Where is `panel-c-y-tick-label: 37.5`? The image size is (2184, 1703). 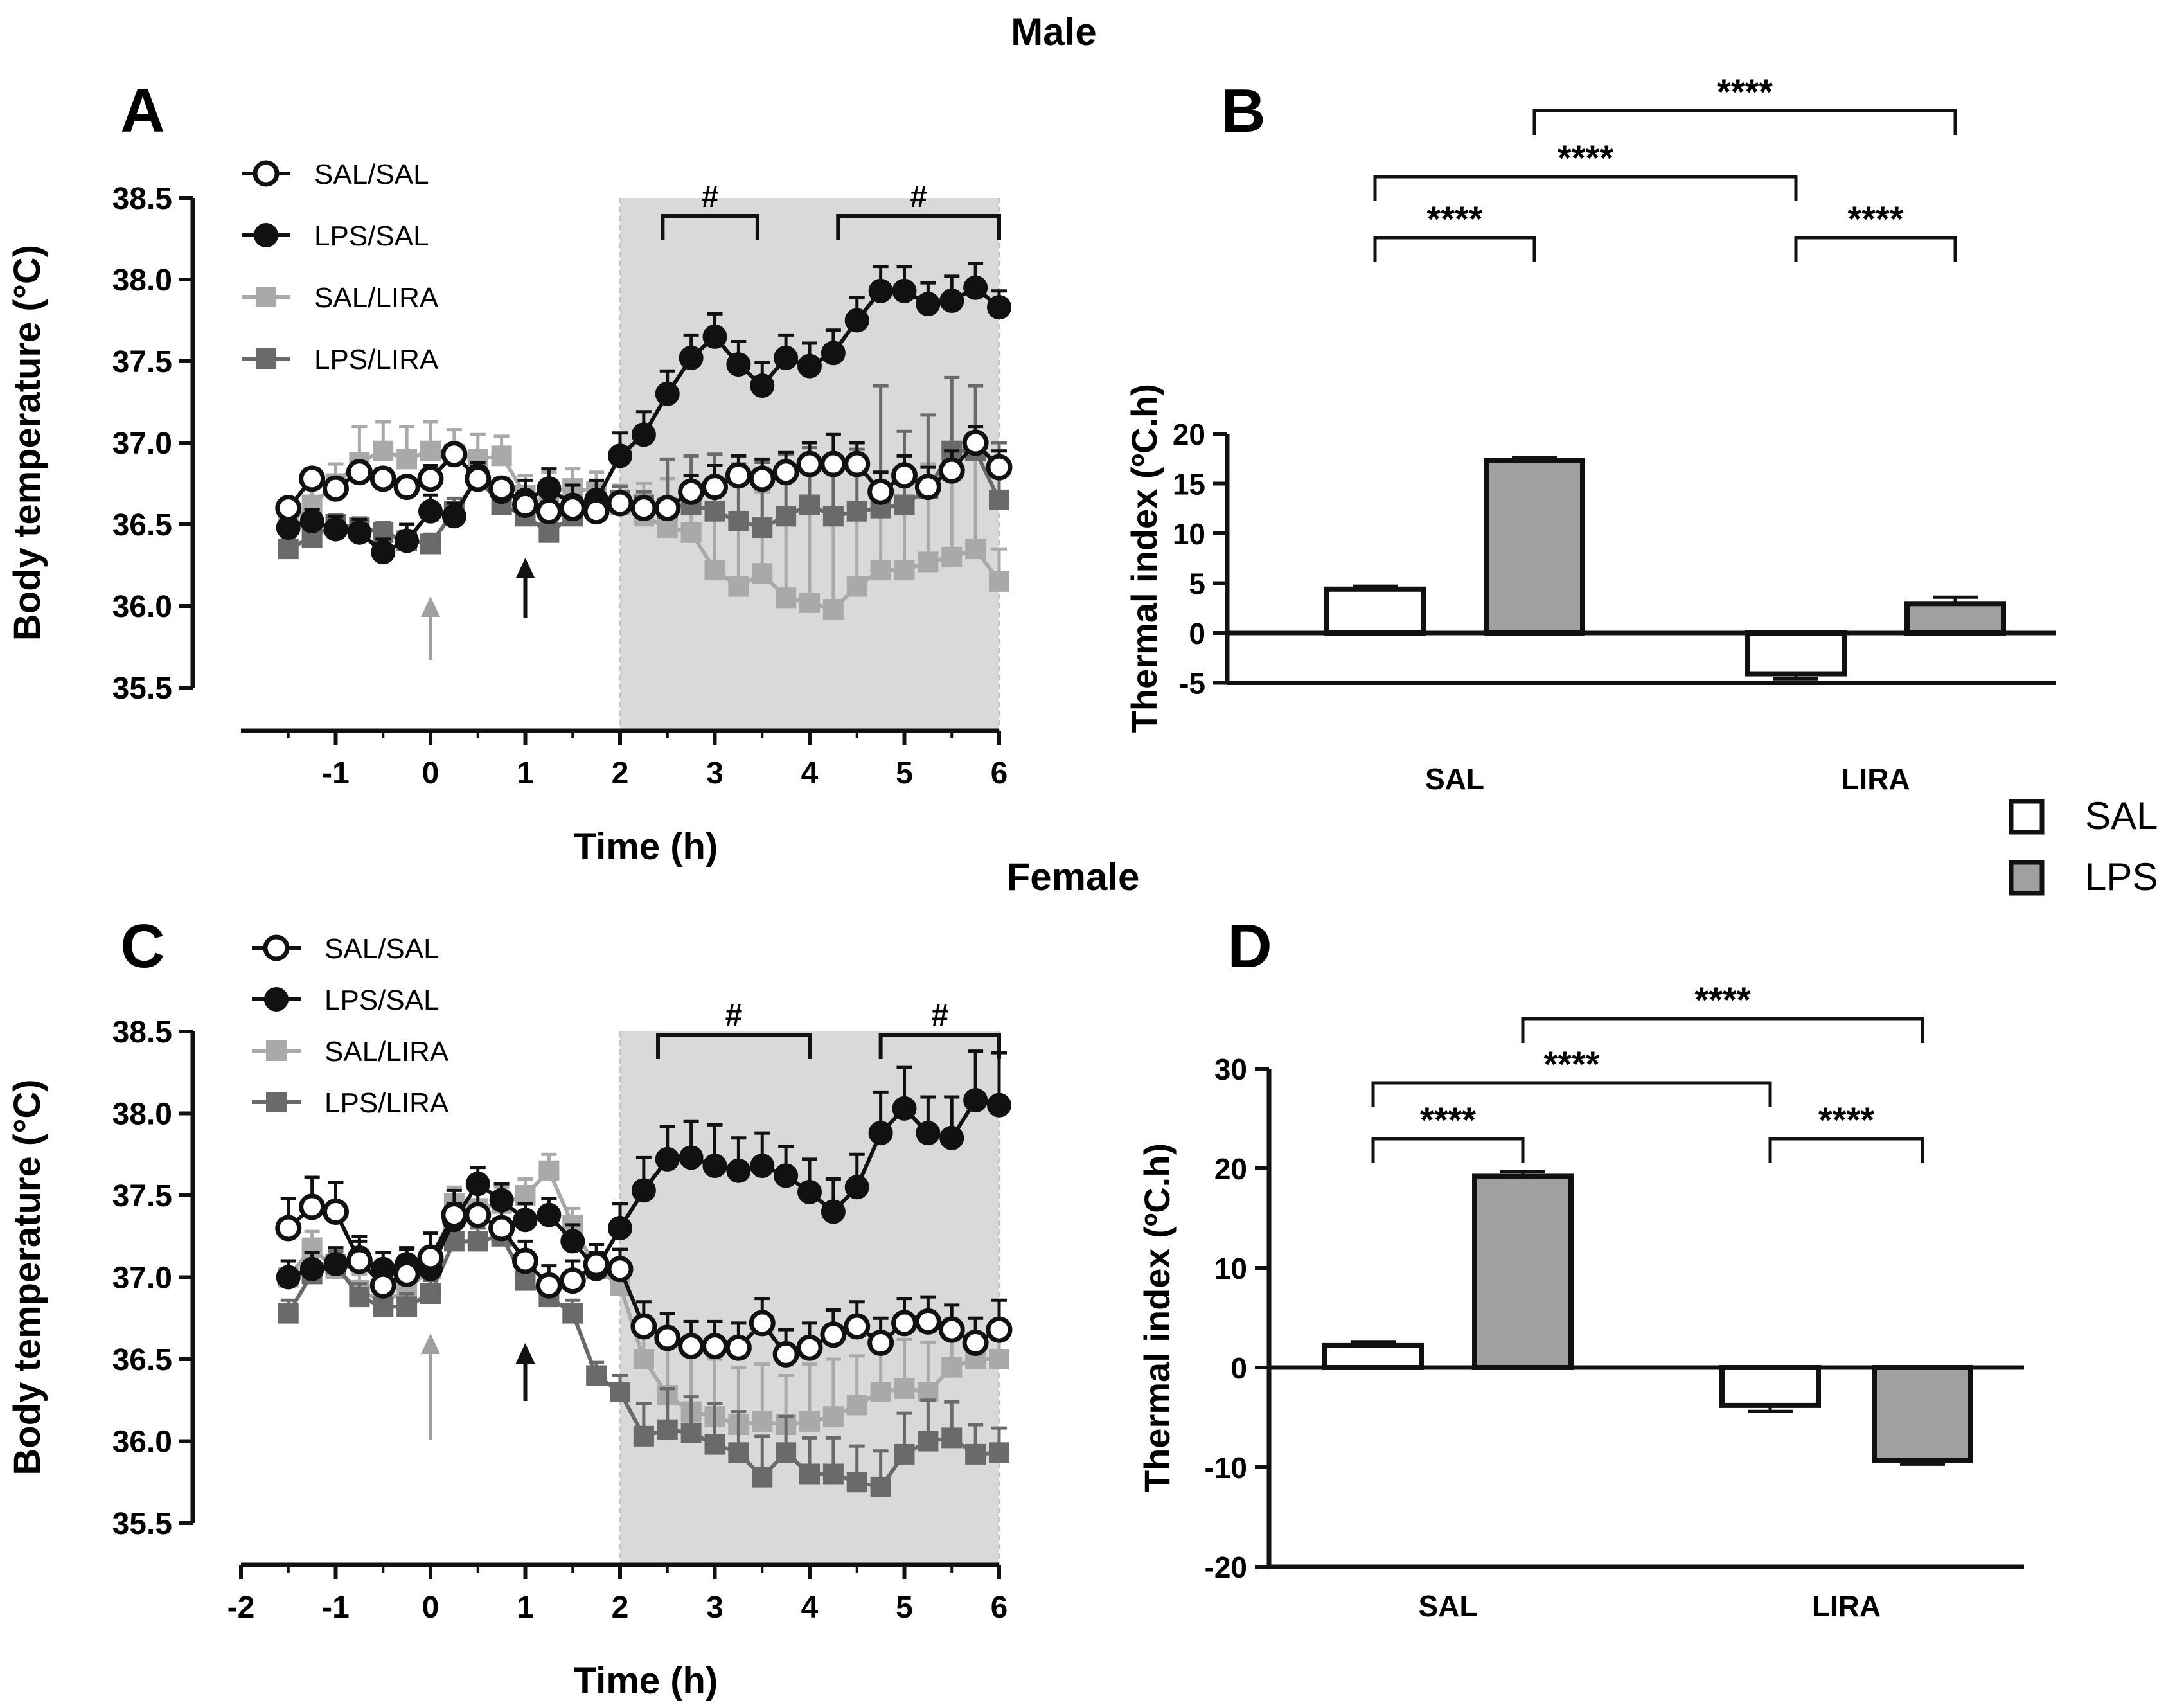 panel-c-y-tick-label: 37.5 is located at coordinates (142, 1196).